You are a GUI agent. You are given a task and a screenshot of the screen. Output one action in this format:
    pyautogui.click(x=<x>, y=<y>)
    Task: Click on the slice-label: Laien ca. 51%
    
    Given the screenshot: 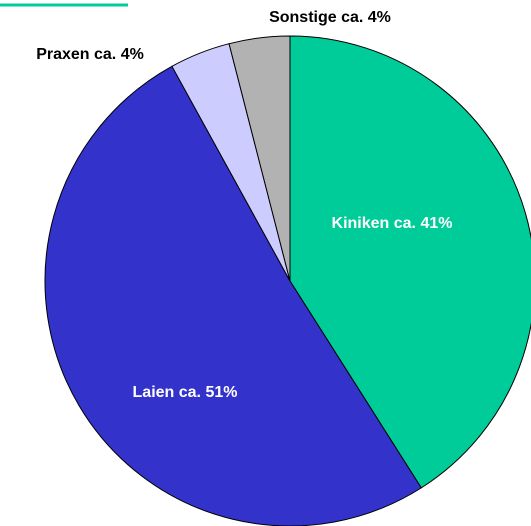 What is the action you would take?
    pyautogui.click(x=185, y=392)
    